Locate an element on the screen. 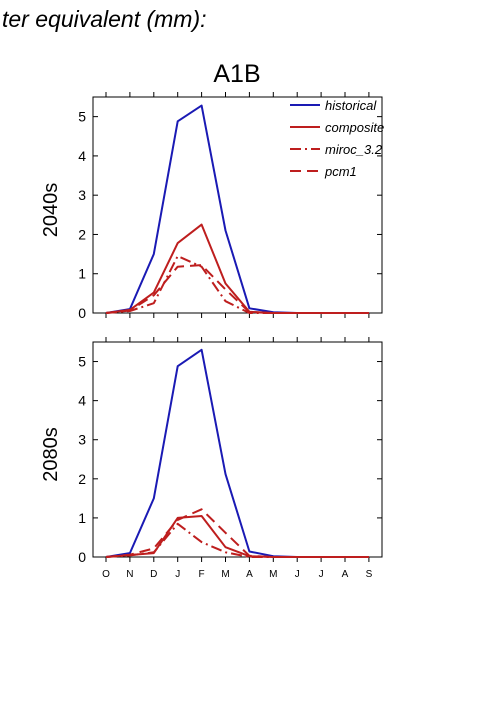  y-axis-label: 2080s is located at coordinates (51, 454).